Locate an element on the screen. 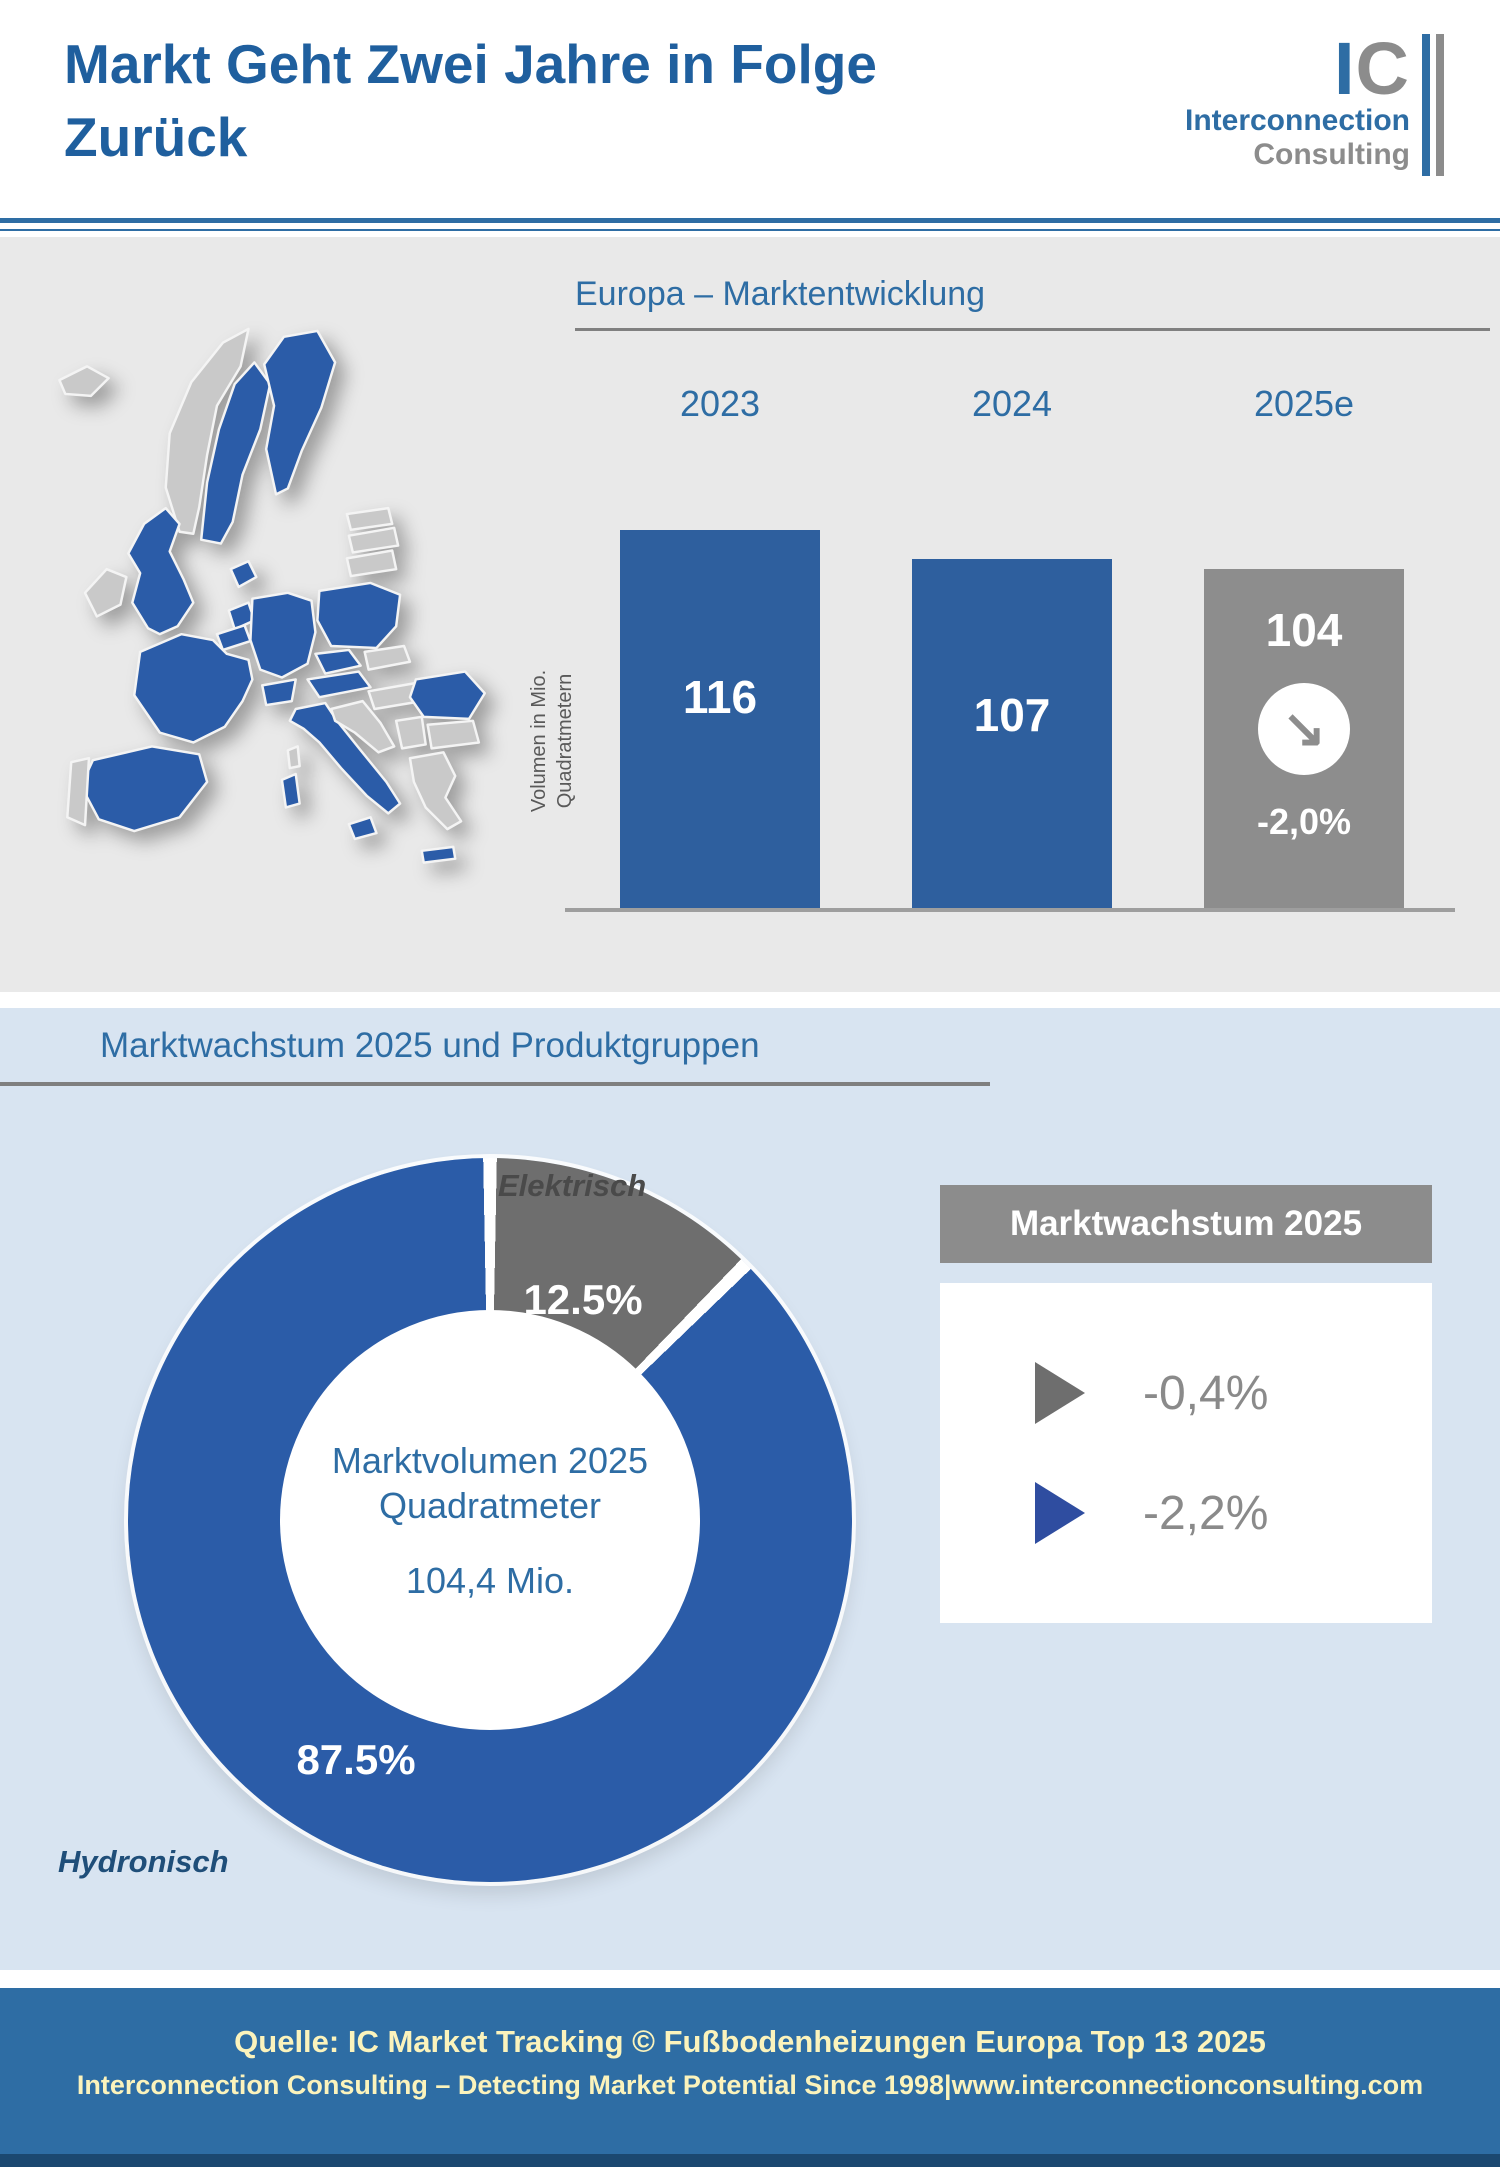 This screenshot has width=1500, height=2167. bar-chart-plot: 116 107 104 ↘ -2,0% is located at coordinates (1010, 659).